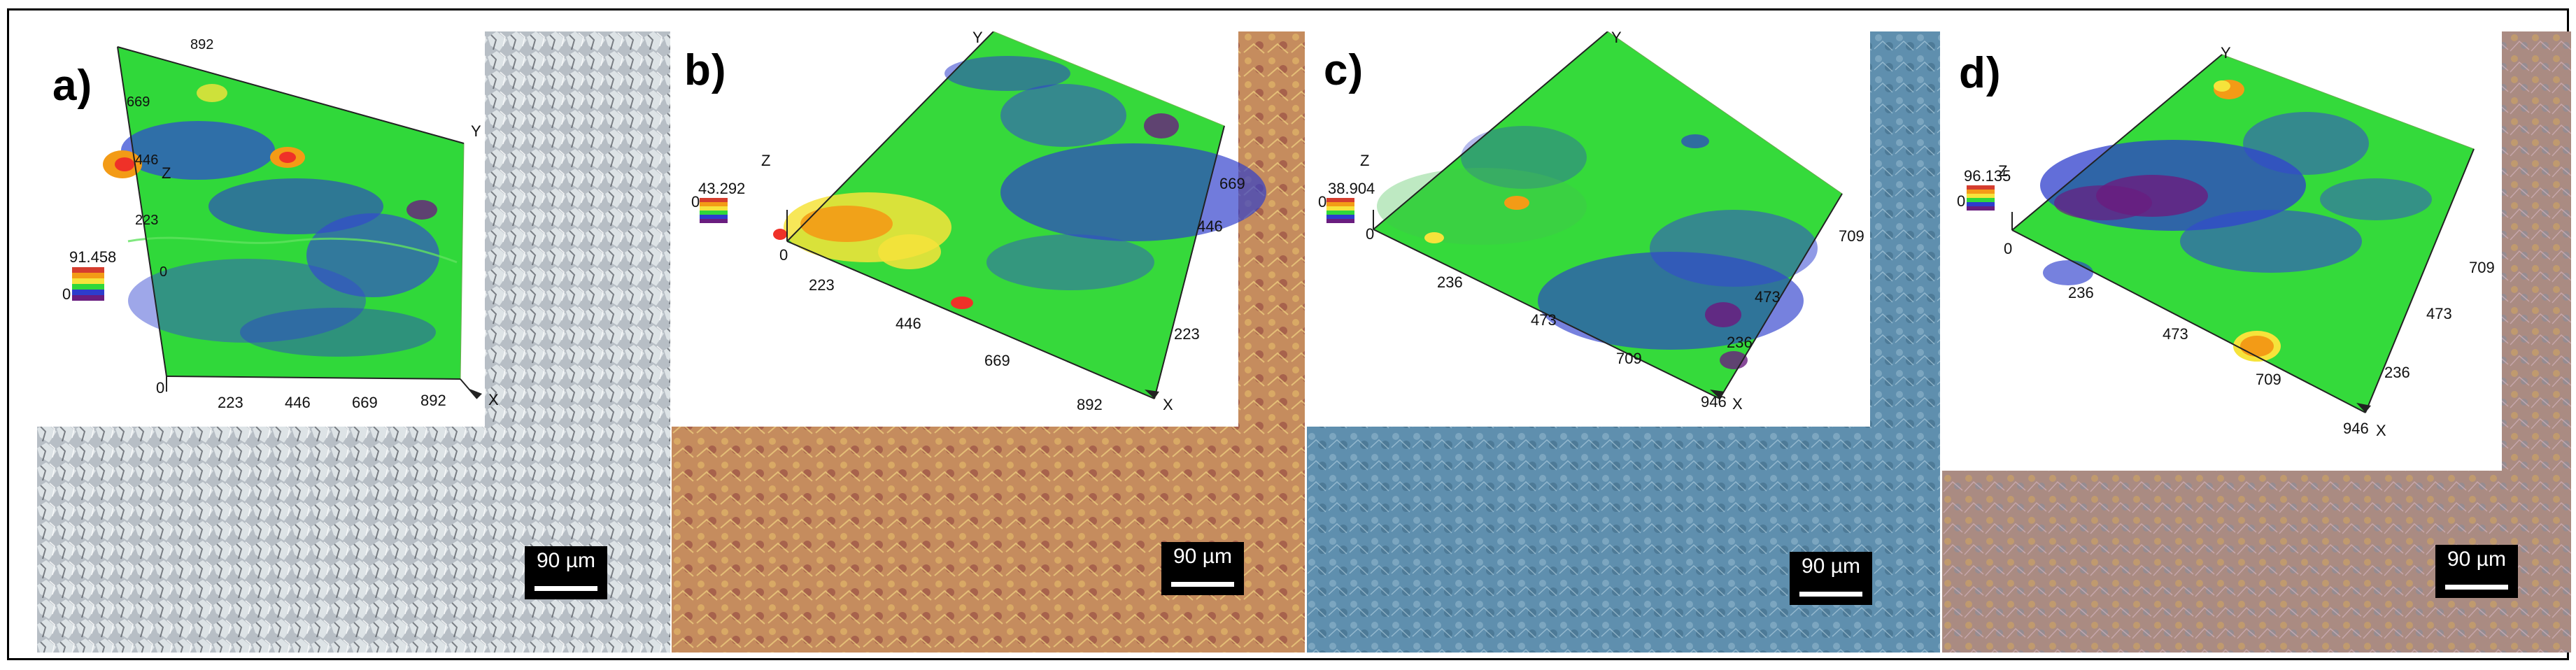 This screenshot has height=670, width=2576. I want to click on panel-d-ytick: 236, so click(2397, 372).